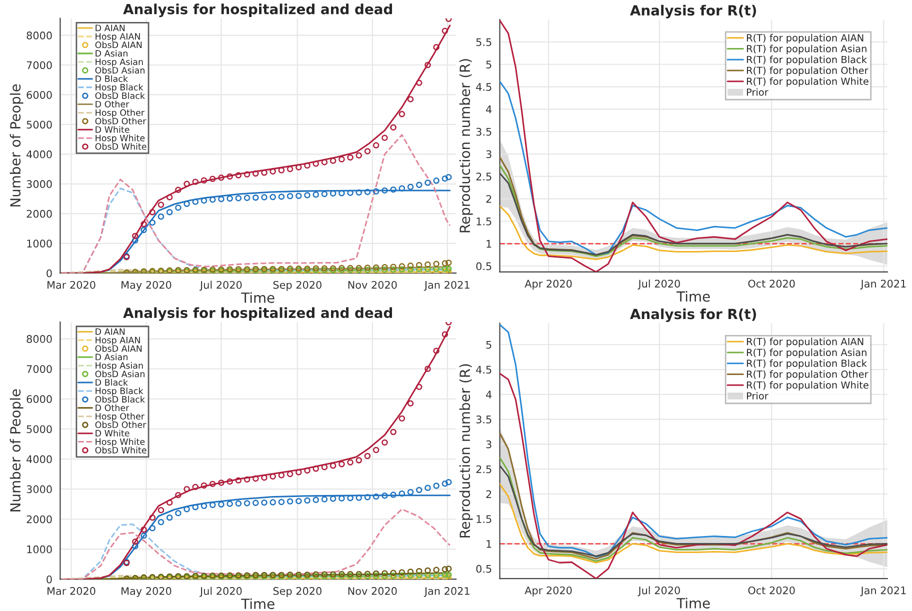 This screenshot has width=912, height=611. Describe the element at coordinates (805, 39) in the screenshot. I see `legend-label: R(T) for population AIAN` at that location.